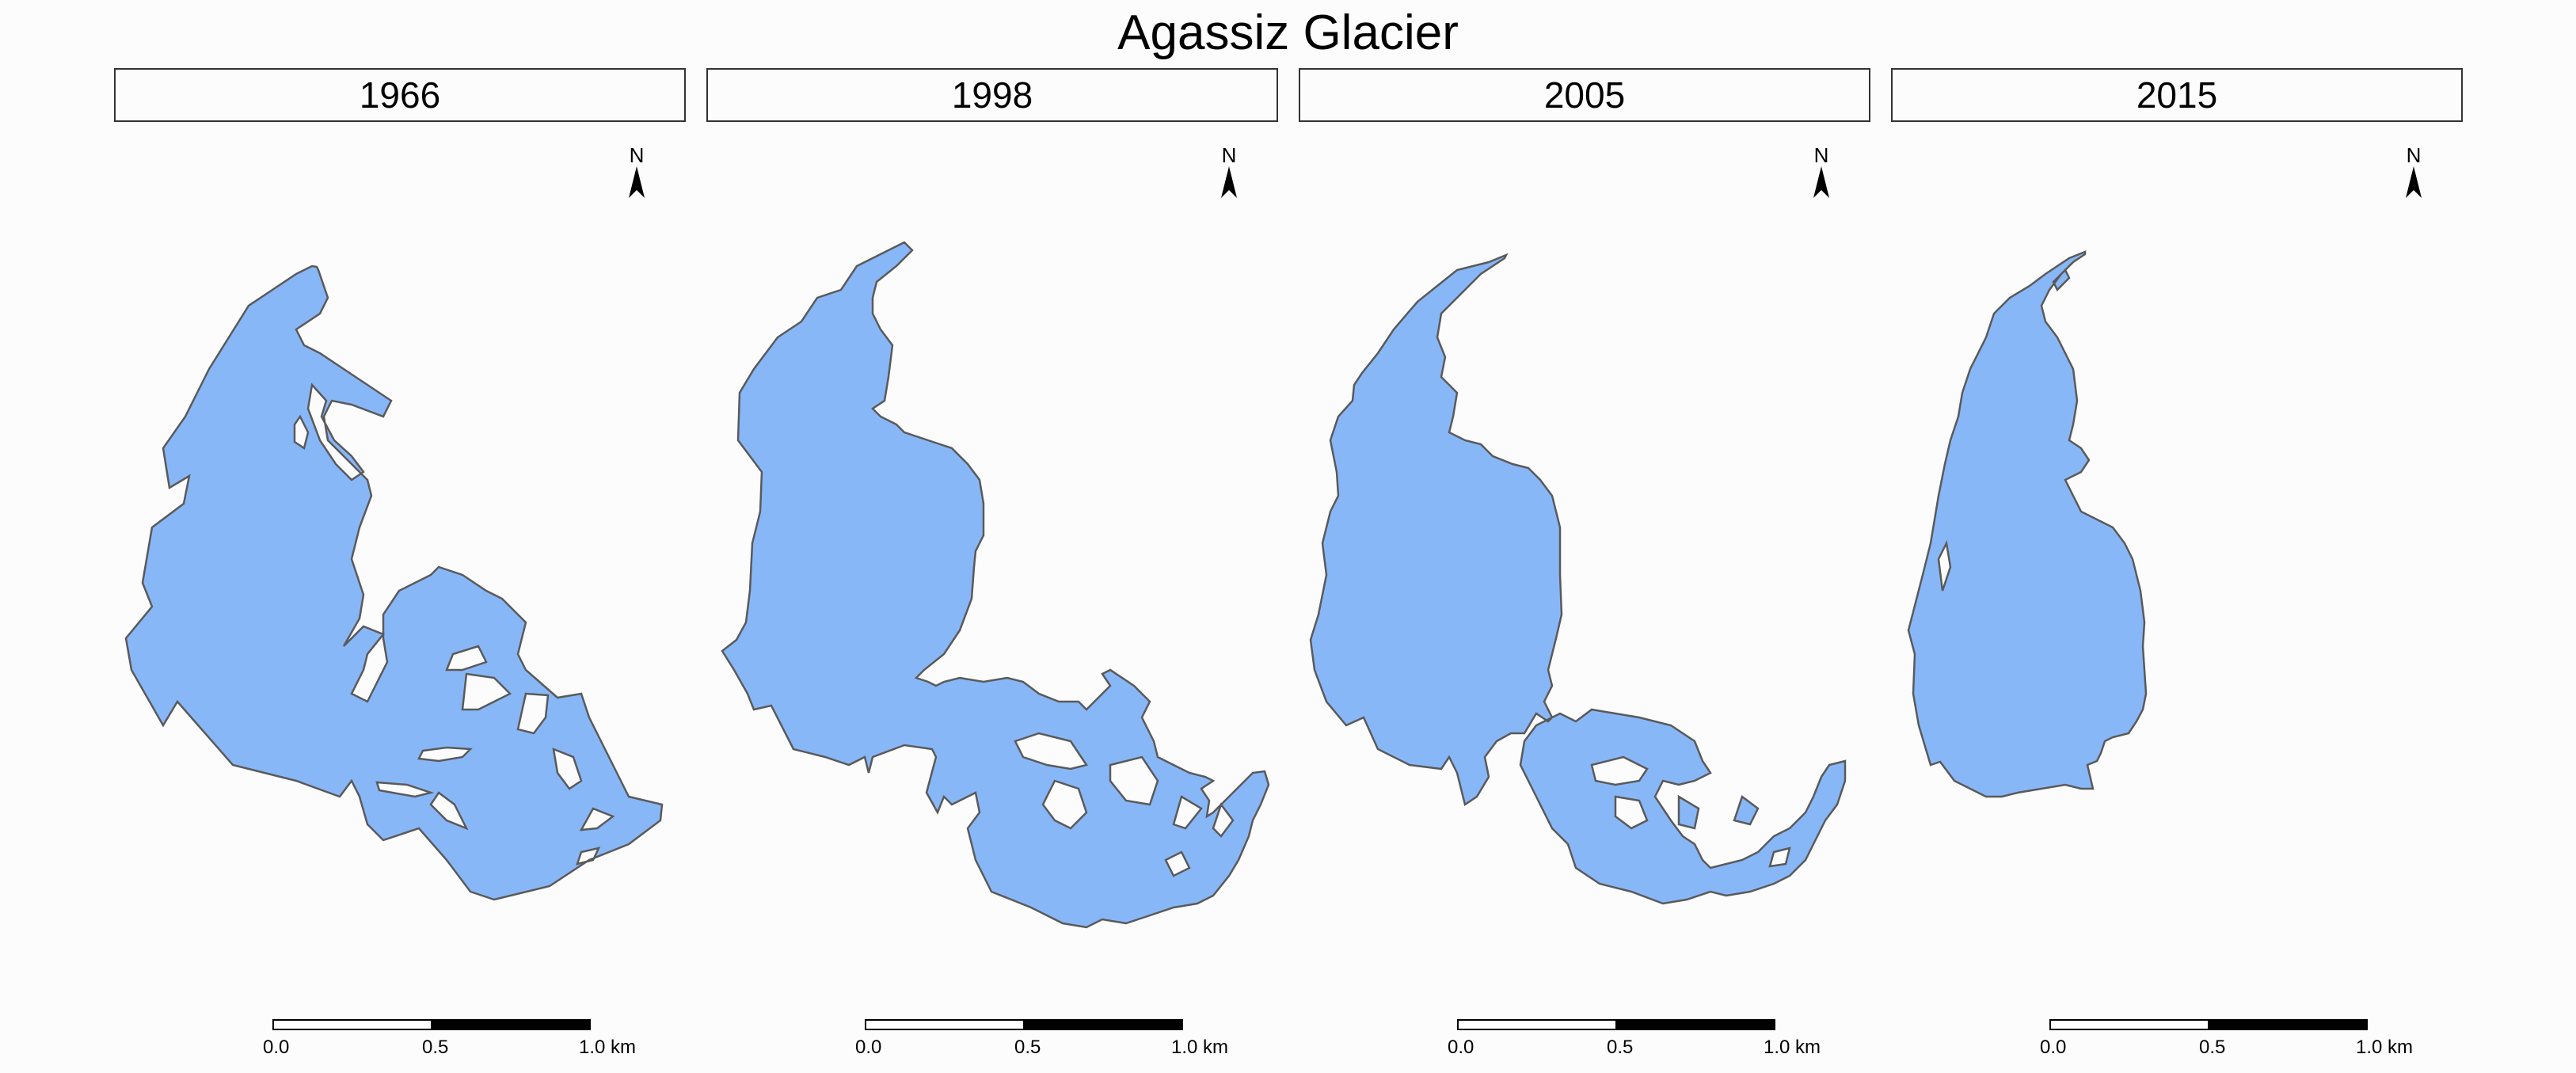 This screenshot has width=2576, height=1073. What do you see at coordinates (1578, 579) in the screenshot?
I see `glacier-outline-2005` at bounding box center [1578, 579].